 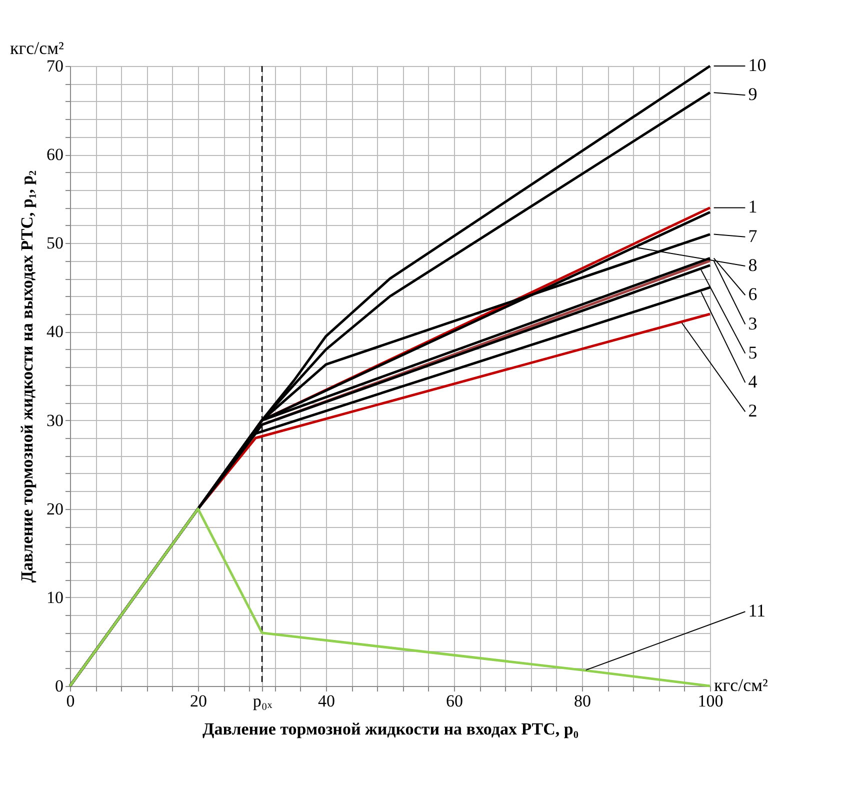 What do you see at coordinates (55, 243) in the screenshot?
I see `y-tick-label: 50` at bounding box center [55, 243].